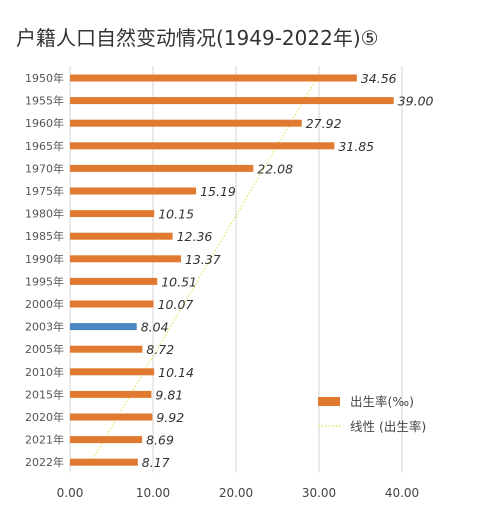 This screenshot has height=527, width=500. I want to click on value-label: 10.14, so click(176, 372).